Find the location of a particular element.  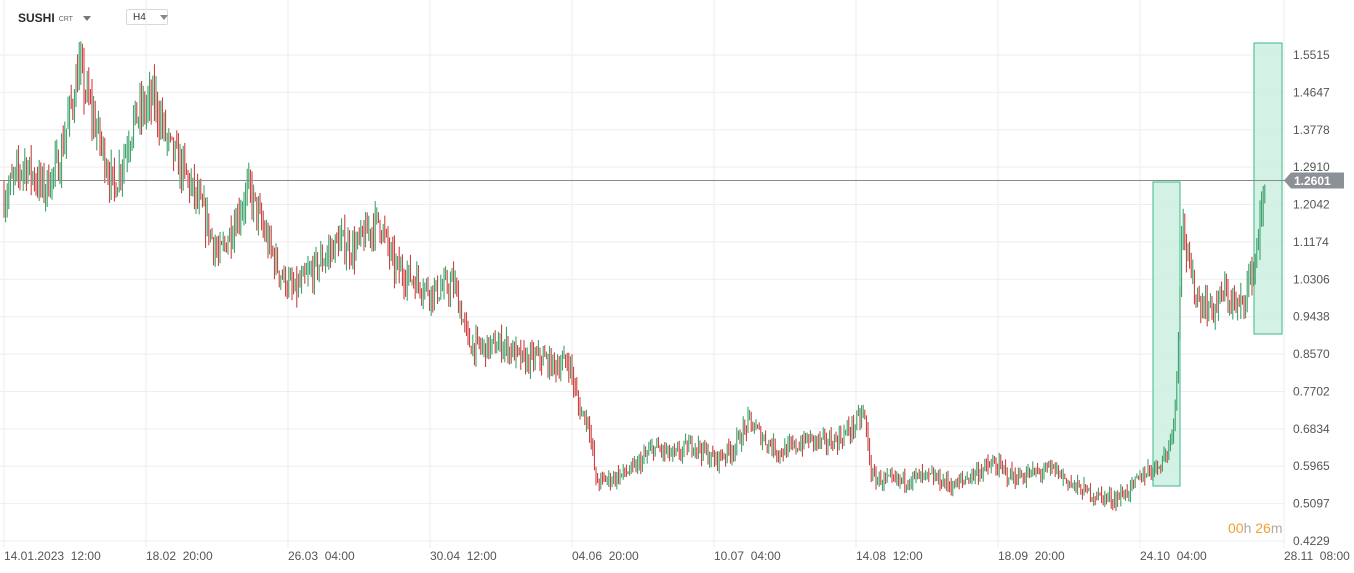

current-price-label: 1.2601 is located at coordinates (1312, 181).